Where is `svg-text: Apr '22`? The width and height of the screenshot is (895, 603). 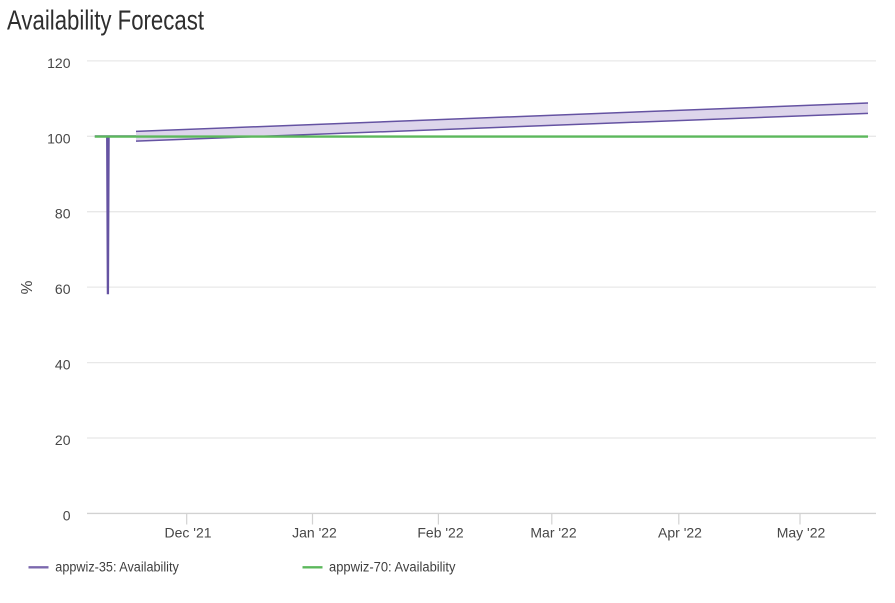
svg-text: Apr '22 is located at coordinates (680, 533).